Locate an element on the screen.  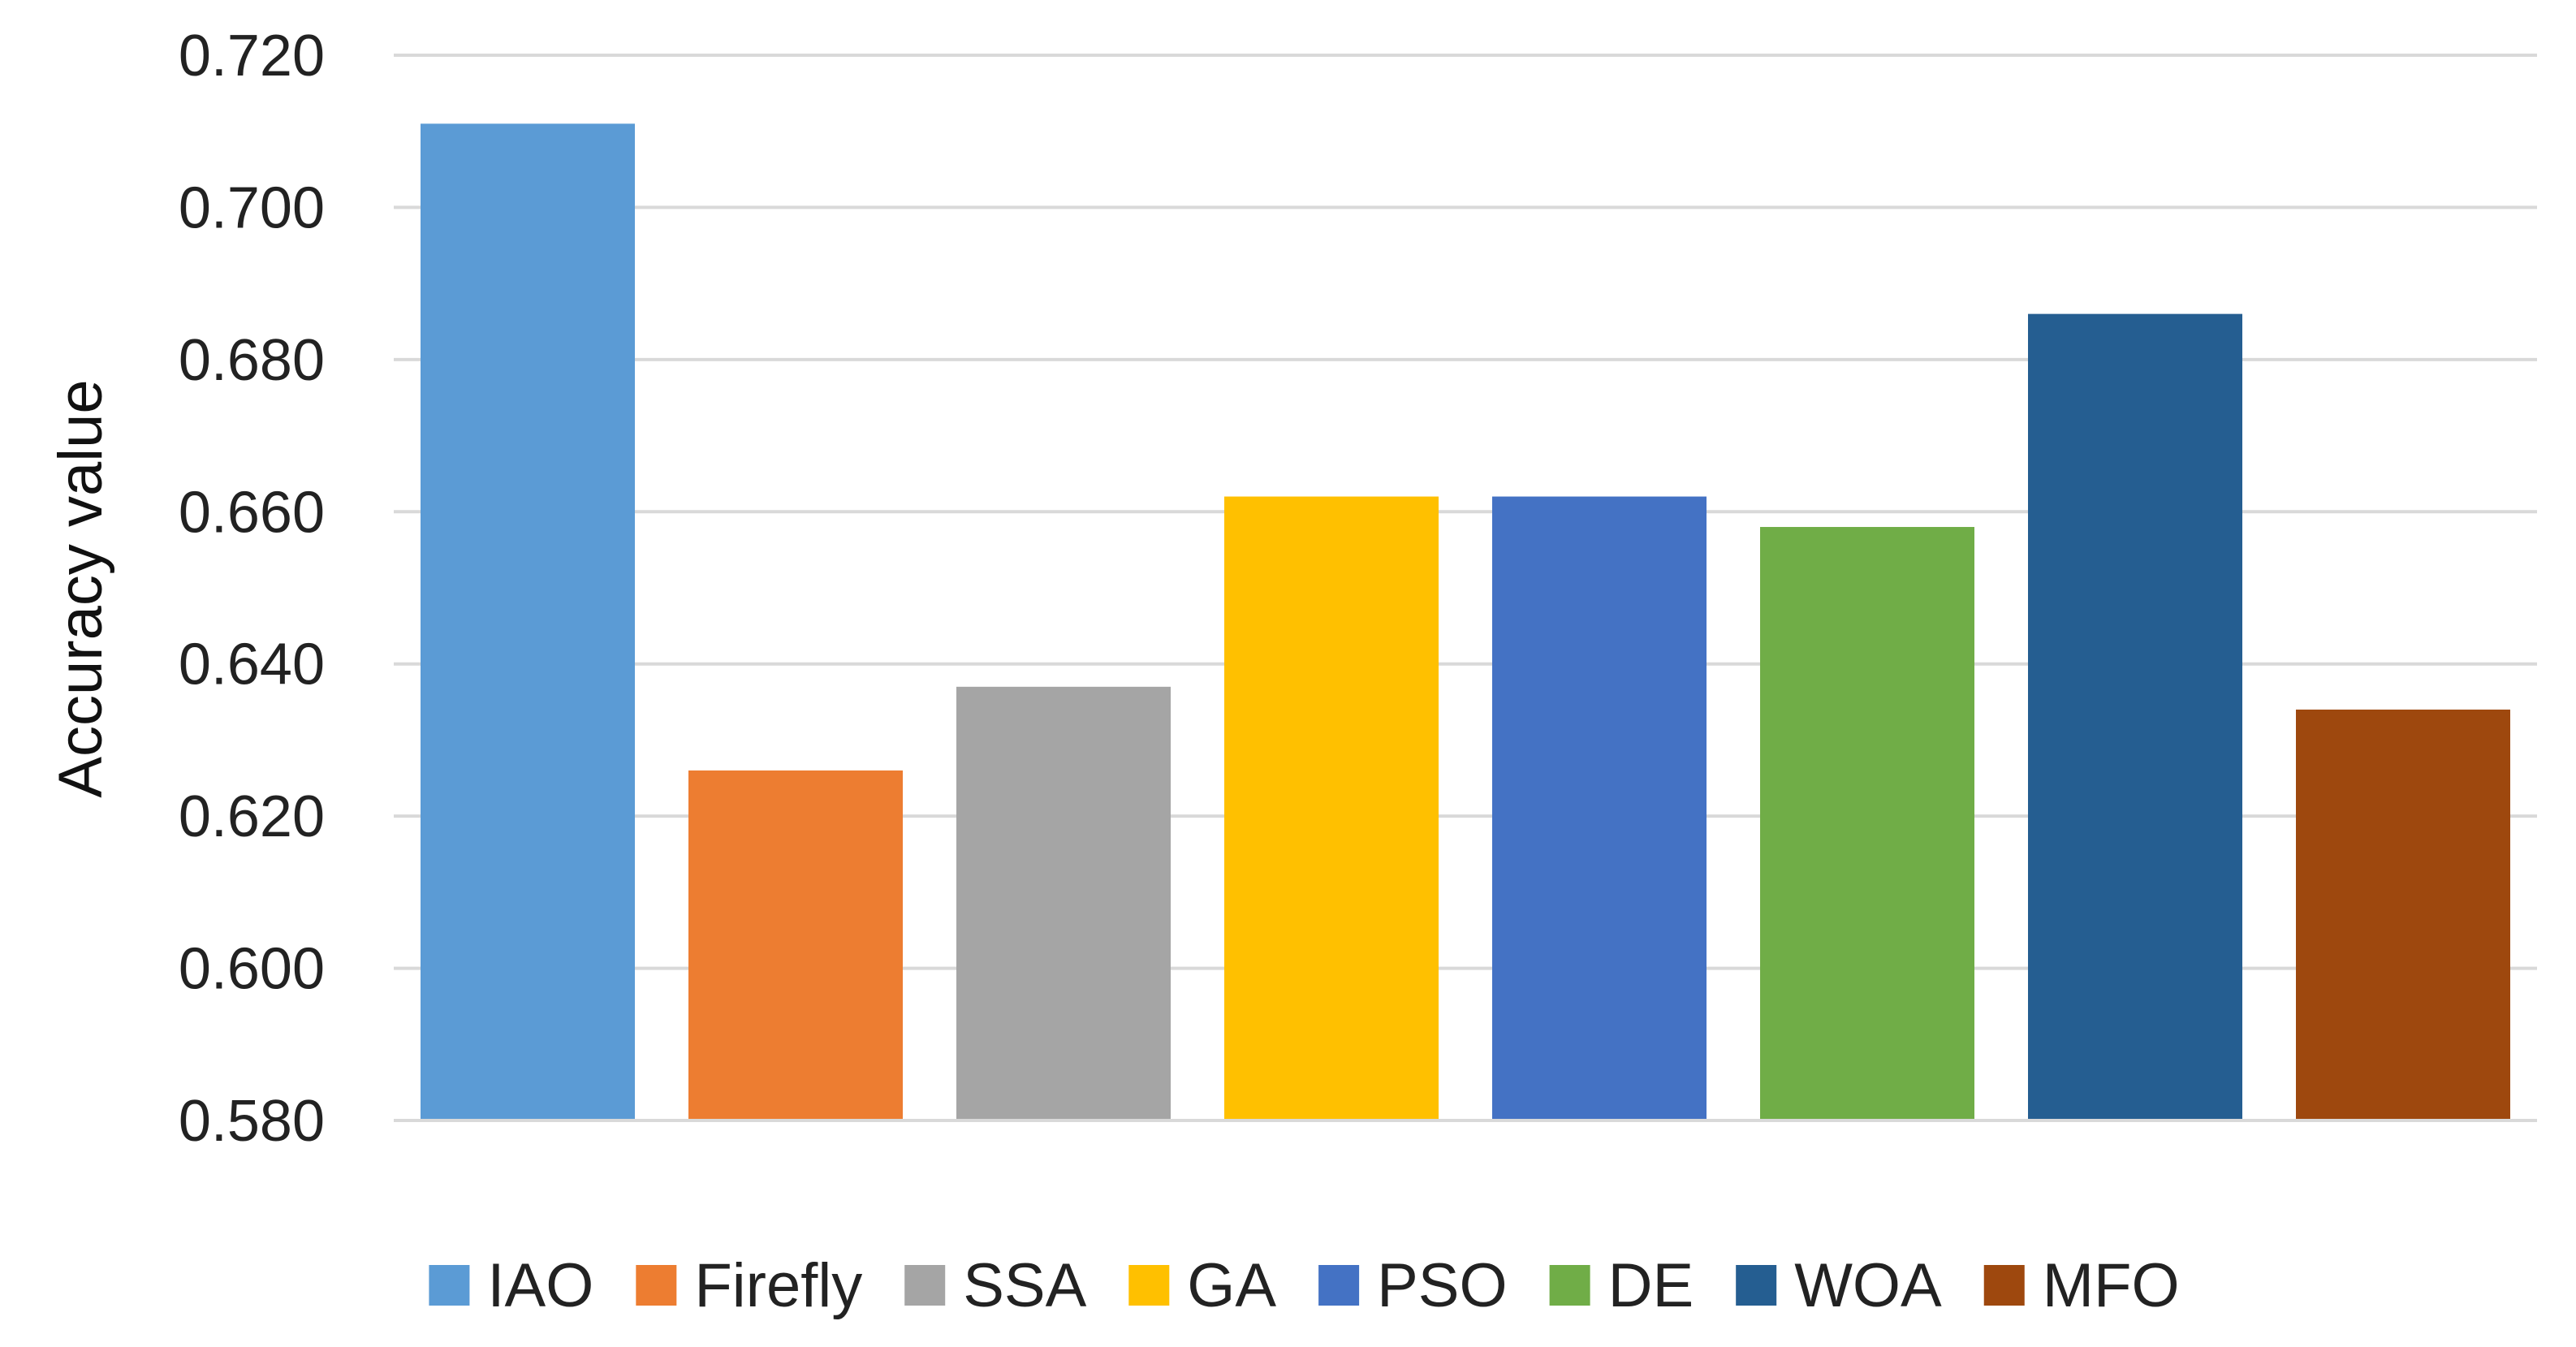
legend-swatch-iao is located at coordinates (449, 1286).